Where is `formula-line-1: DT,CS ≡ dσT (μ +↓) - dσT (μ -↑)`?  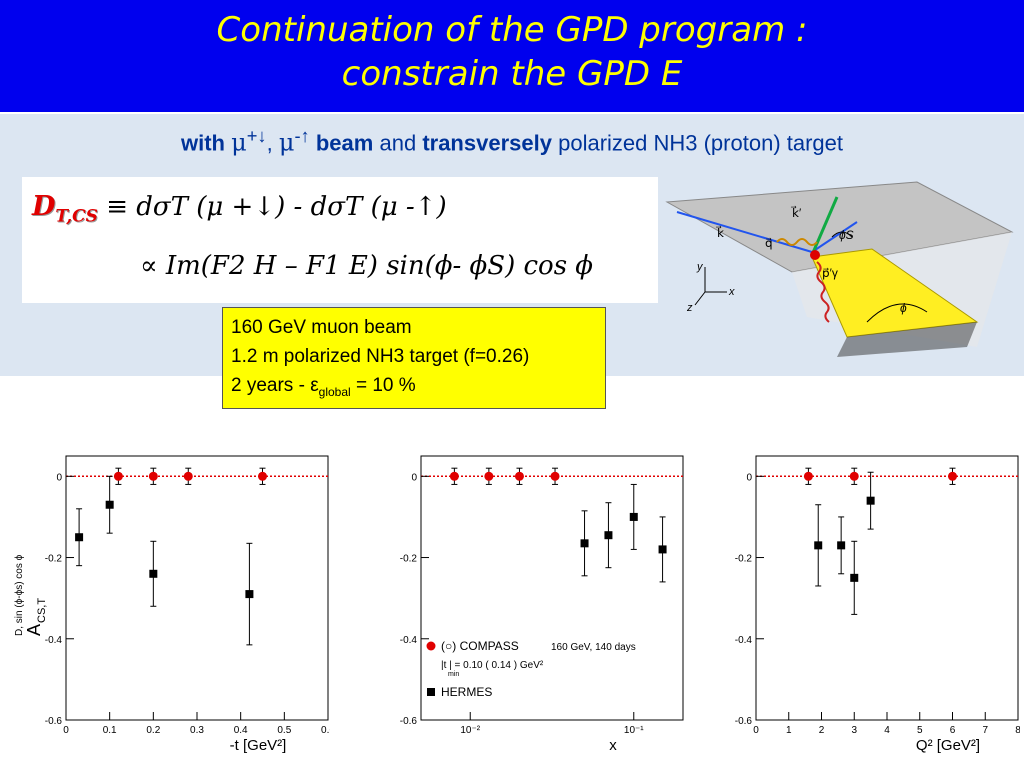
formula-line-1: DT,CS ≡ dσT (μ +↓) - dσT (μ -↑) is located at coordinates (239, 208).